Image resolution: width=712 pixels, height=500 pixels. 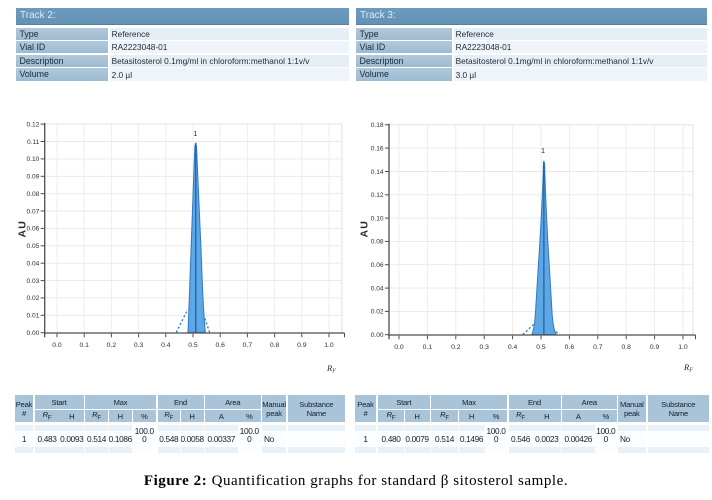 What do you see at coordinates (32, 281) in the screenshot?
I see `svg-text: 0.03` at bounding box center [32, 281].